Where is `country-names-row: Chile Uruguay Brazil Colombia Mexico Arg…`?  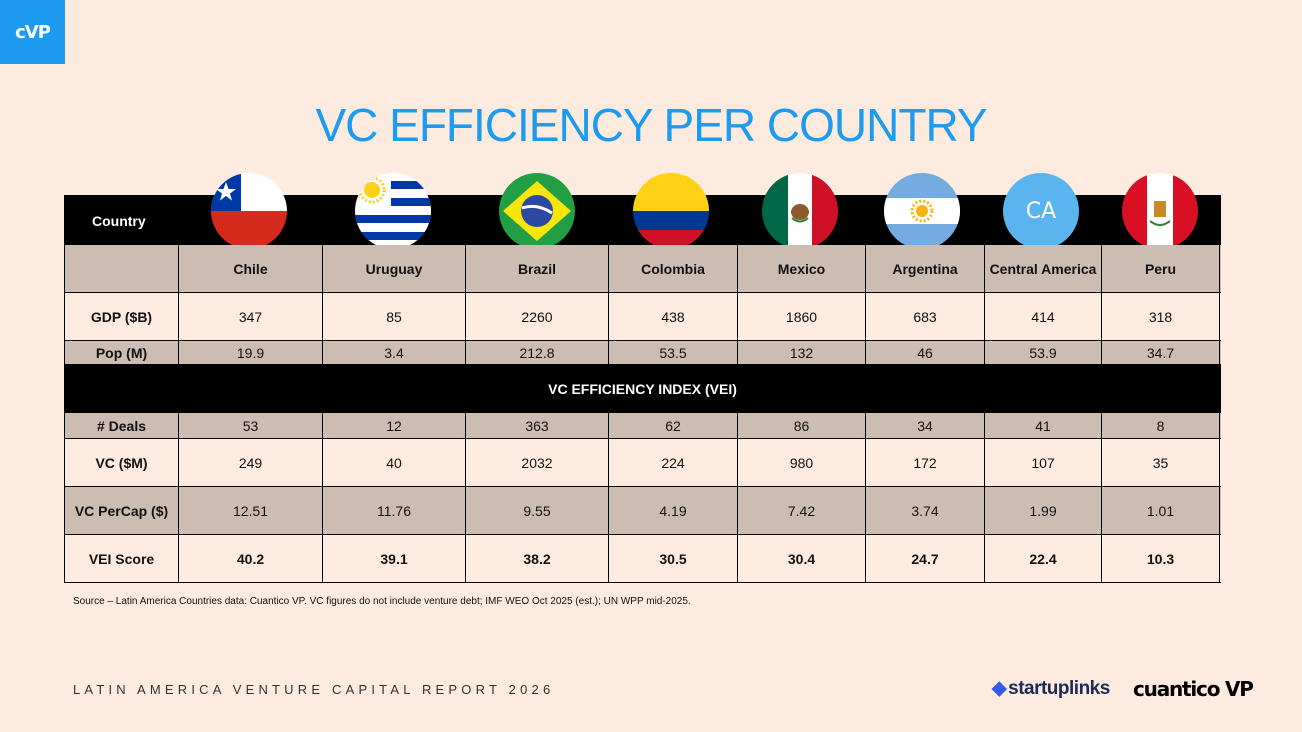 country-names-row: Chile Uruguay Brazil Colombia Mexico Arg… is located at coordinates (642, 269).